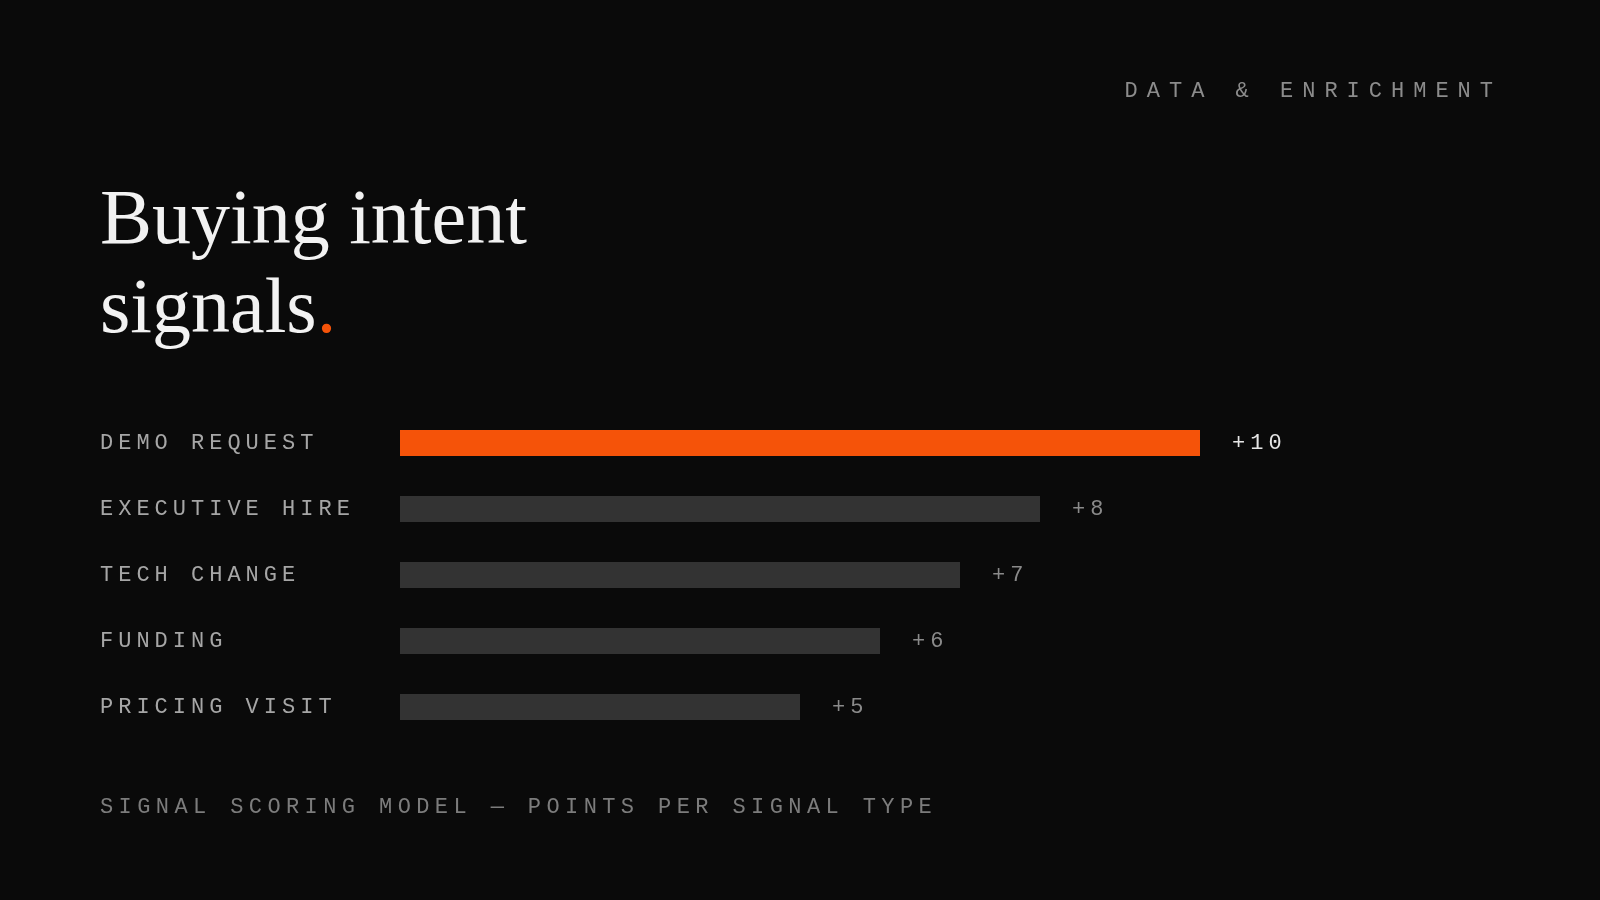 The image size is (1600, 900). I want to click on data-label: +8, so click(1090, 509).